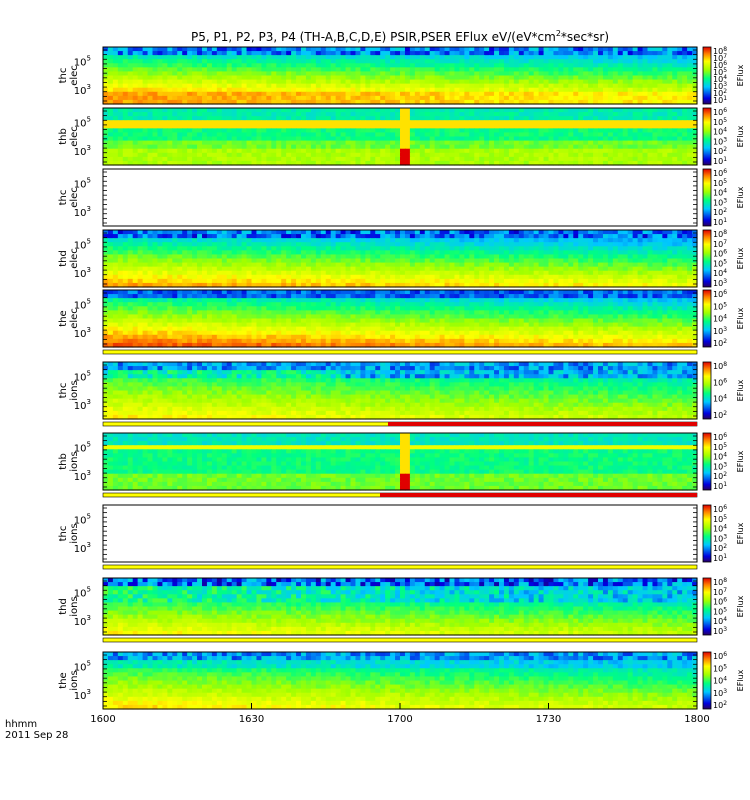  I want to click on flag-bar-red, so click(538, 495).